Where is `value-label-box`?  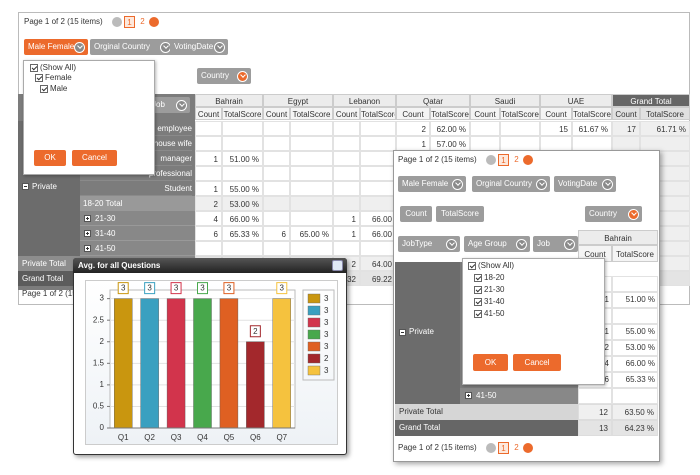
value-label-box is located at coordinates (150, 288).